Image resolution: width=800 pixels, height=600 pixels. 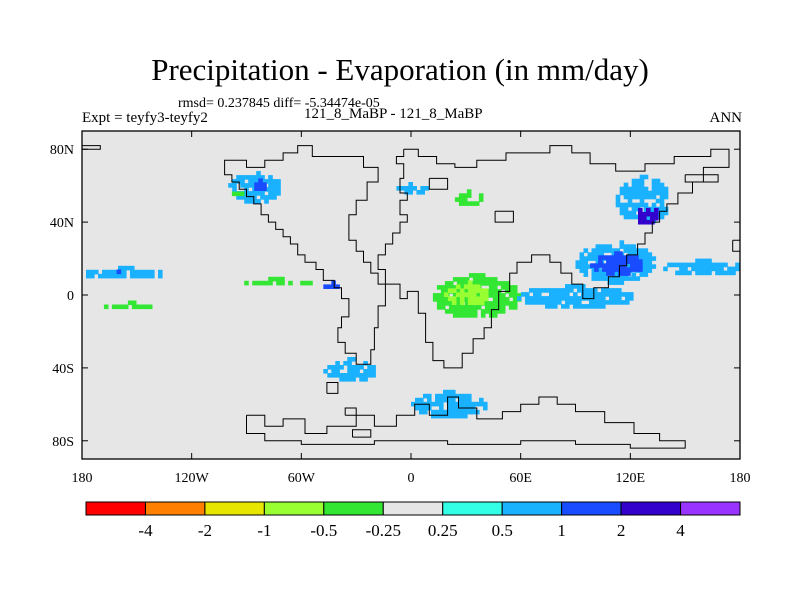 I want to click on x-tick-label: 0, so click(x=411, y=478).